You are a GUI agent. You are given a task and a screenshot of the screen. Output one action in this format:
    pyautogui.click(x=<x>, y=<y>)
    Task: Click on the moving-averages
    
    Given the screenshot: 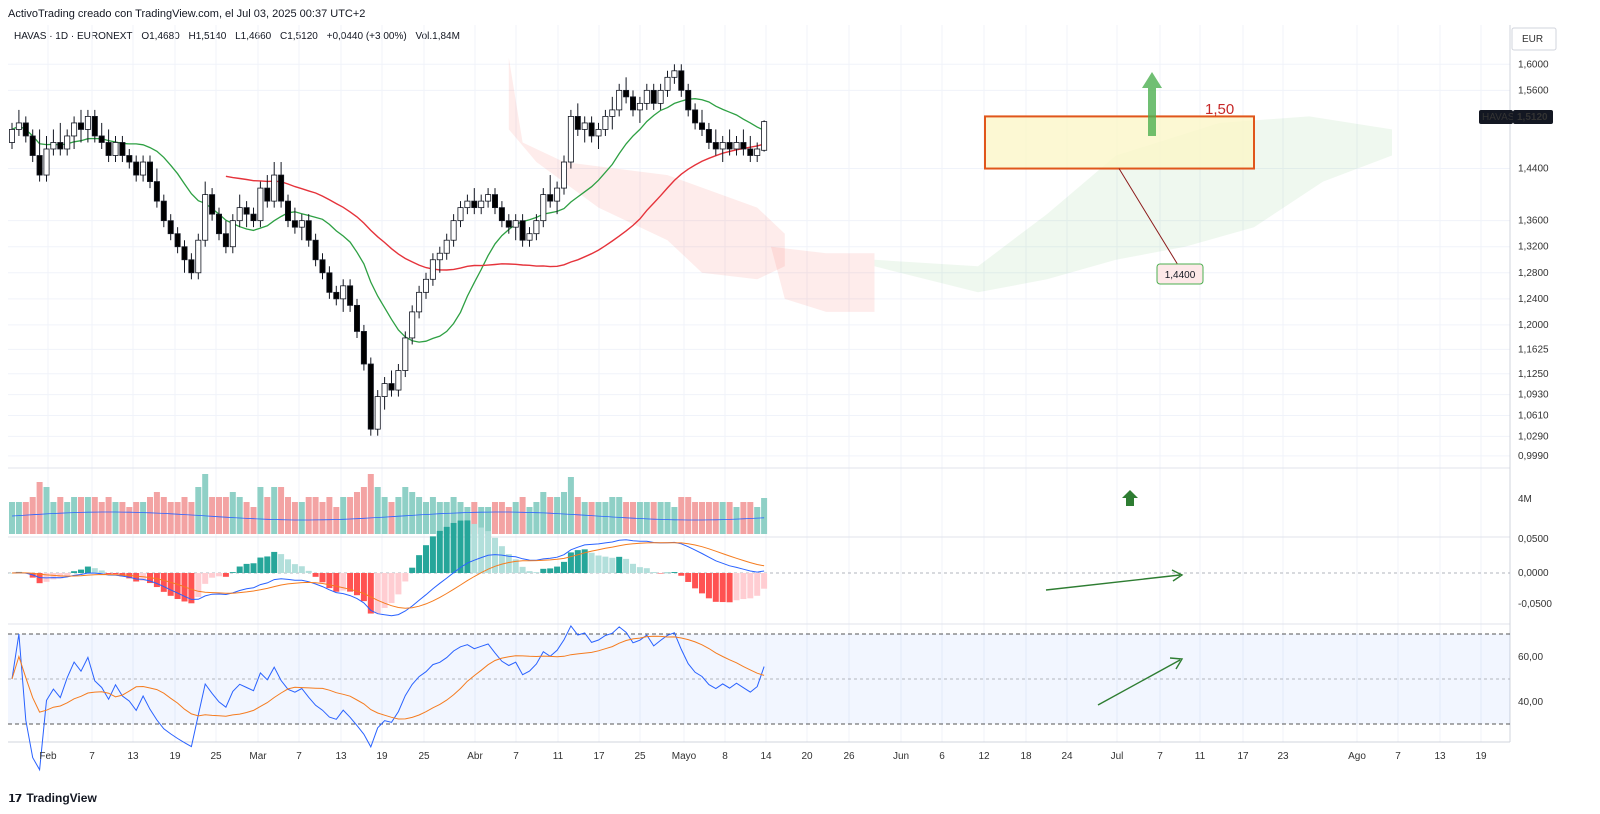 What is the action you would take?
    pyautogui.click(x=388, y=220)
    